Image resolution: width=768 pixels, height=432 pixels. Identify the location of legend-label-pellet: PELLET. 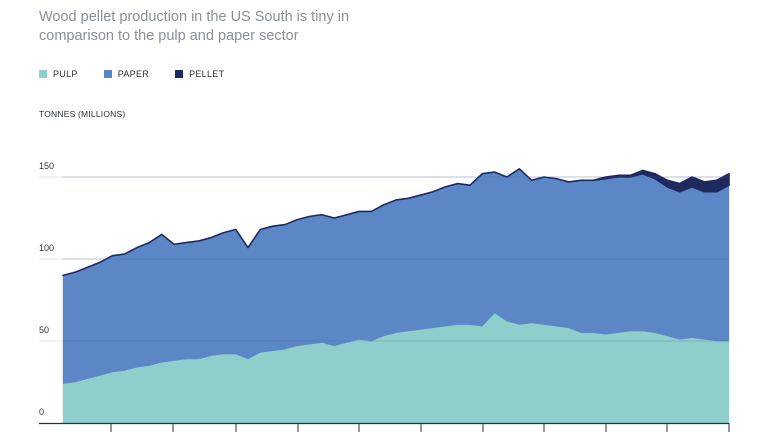
(207, 74).